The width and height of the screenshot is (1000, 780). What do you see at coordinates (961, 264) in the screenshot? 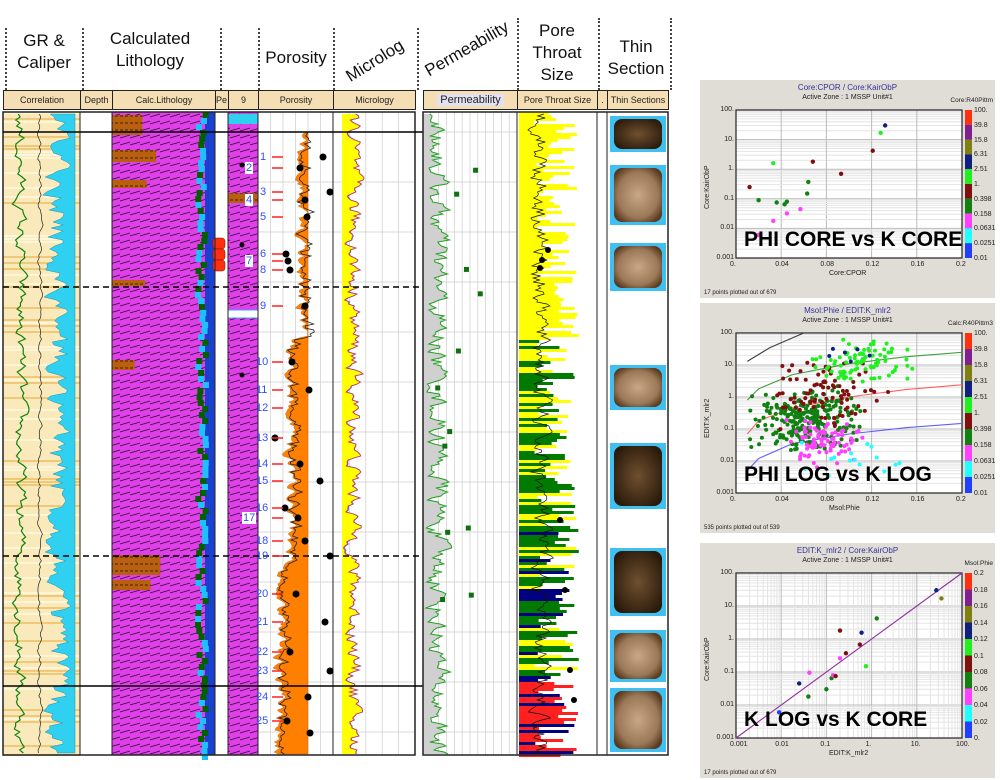
I see `x-tick-label: 0.2` at bounding box center [961, 264].